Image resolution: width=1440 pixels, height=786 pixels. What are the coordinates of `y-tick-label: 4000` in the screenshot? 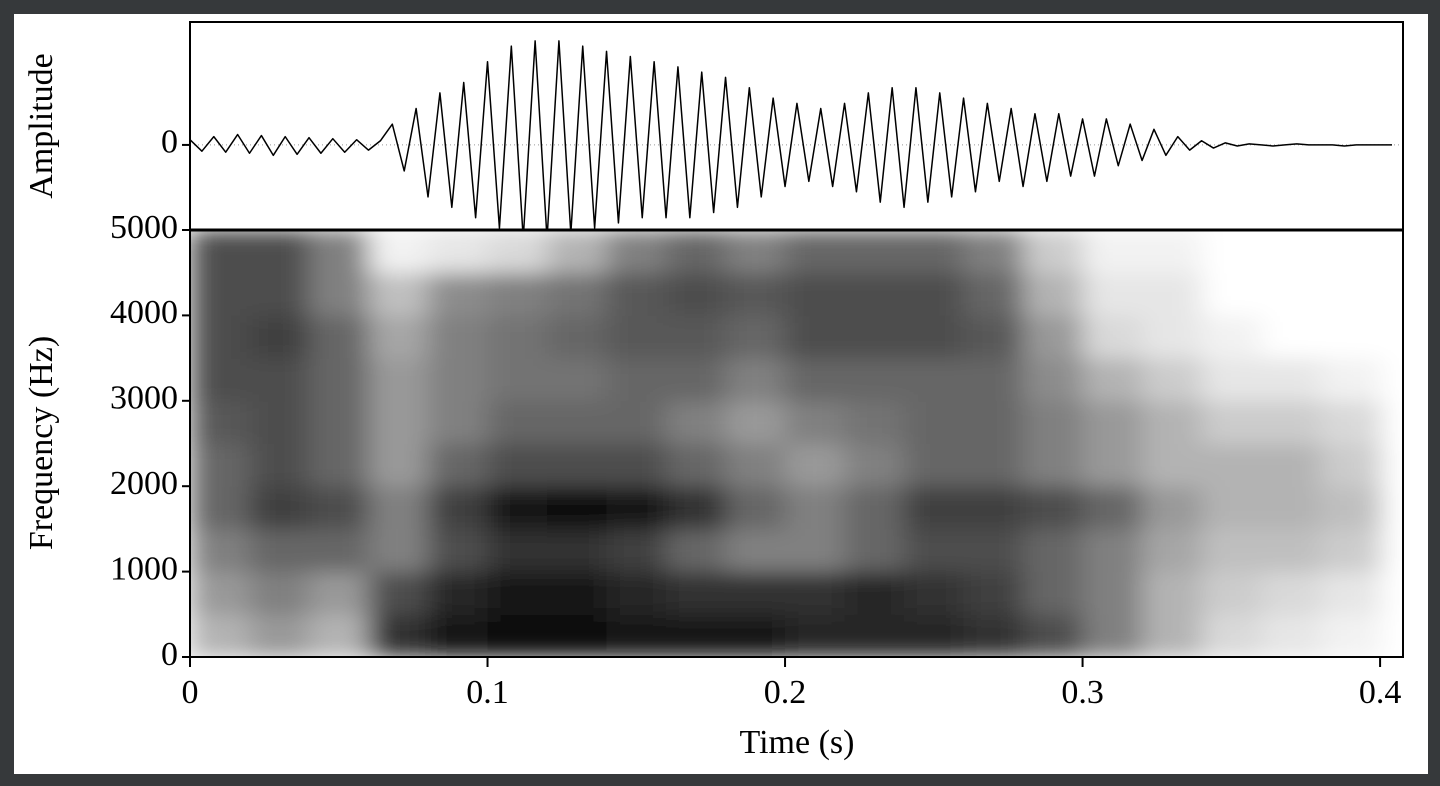 It's located at (144, 312).